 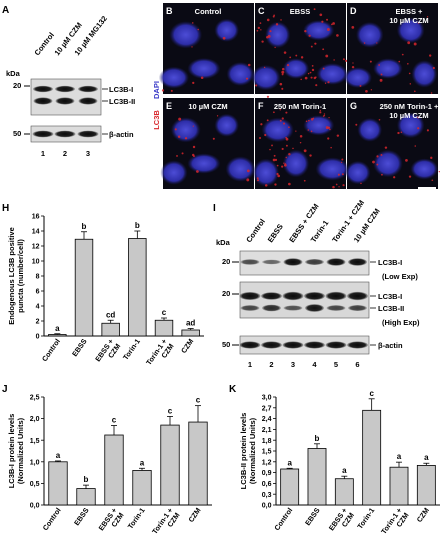 What do you see at coordinates (65, 153) in the screenshot?
I see `panel-a-lane-number-2: 2` at bounding box center [65, 153].